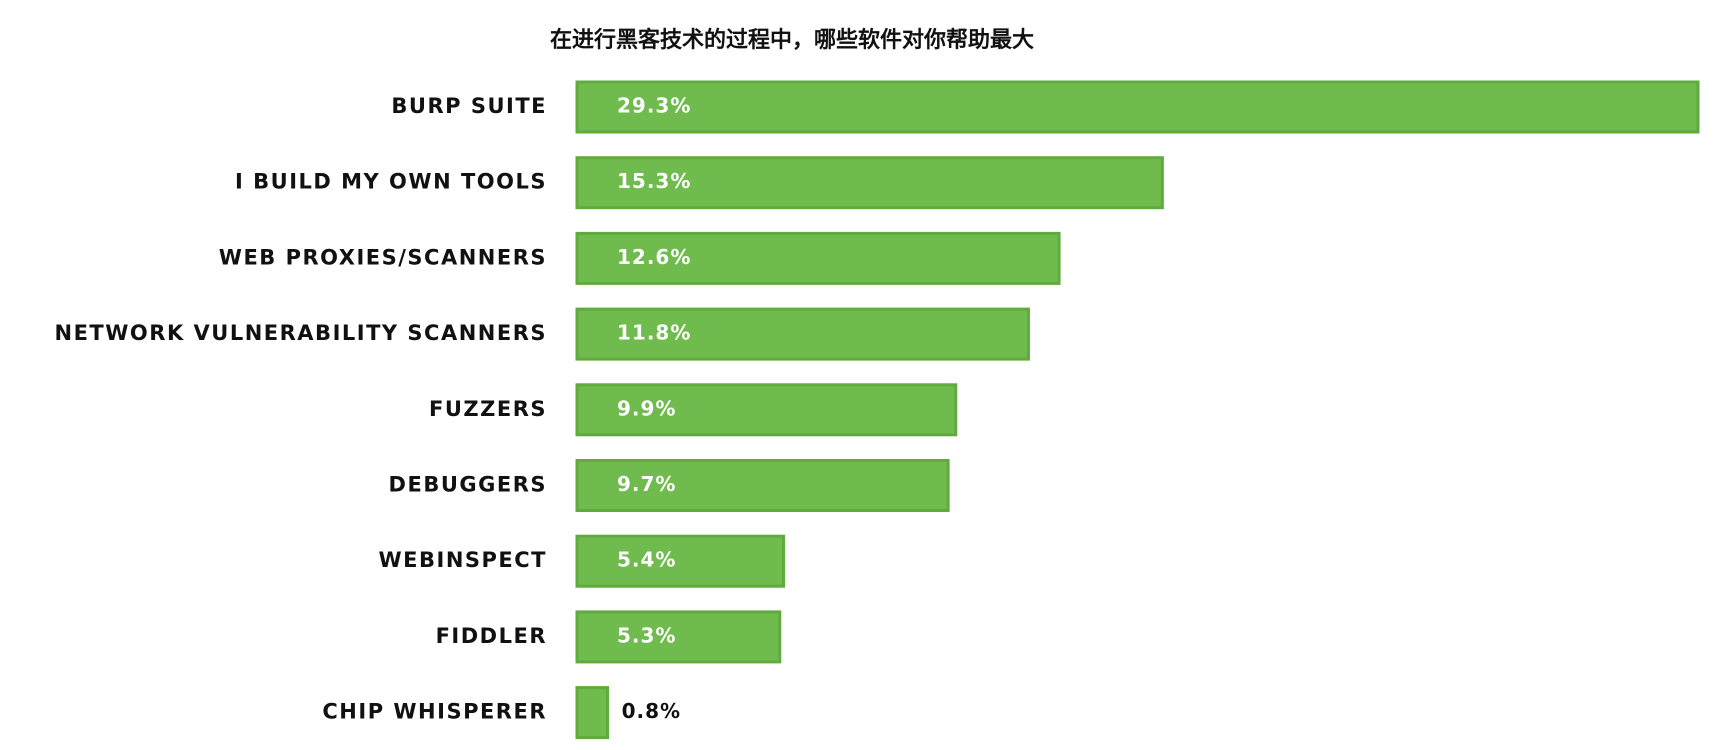 The height and width of the screenshot is (750, 1726). What do you see at coordinates (469, 106) in the screenshot?
I see `category-label: BURP SUITE` at bounding box center [469, 106].